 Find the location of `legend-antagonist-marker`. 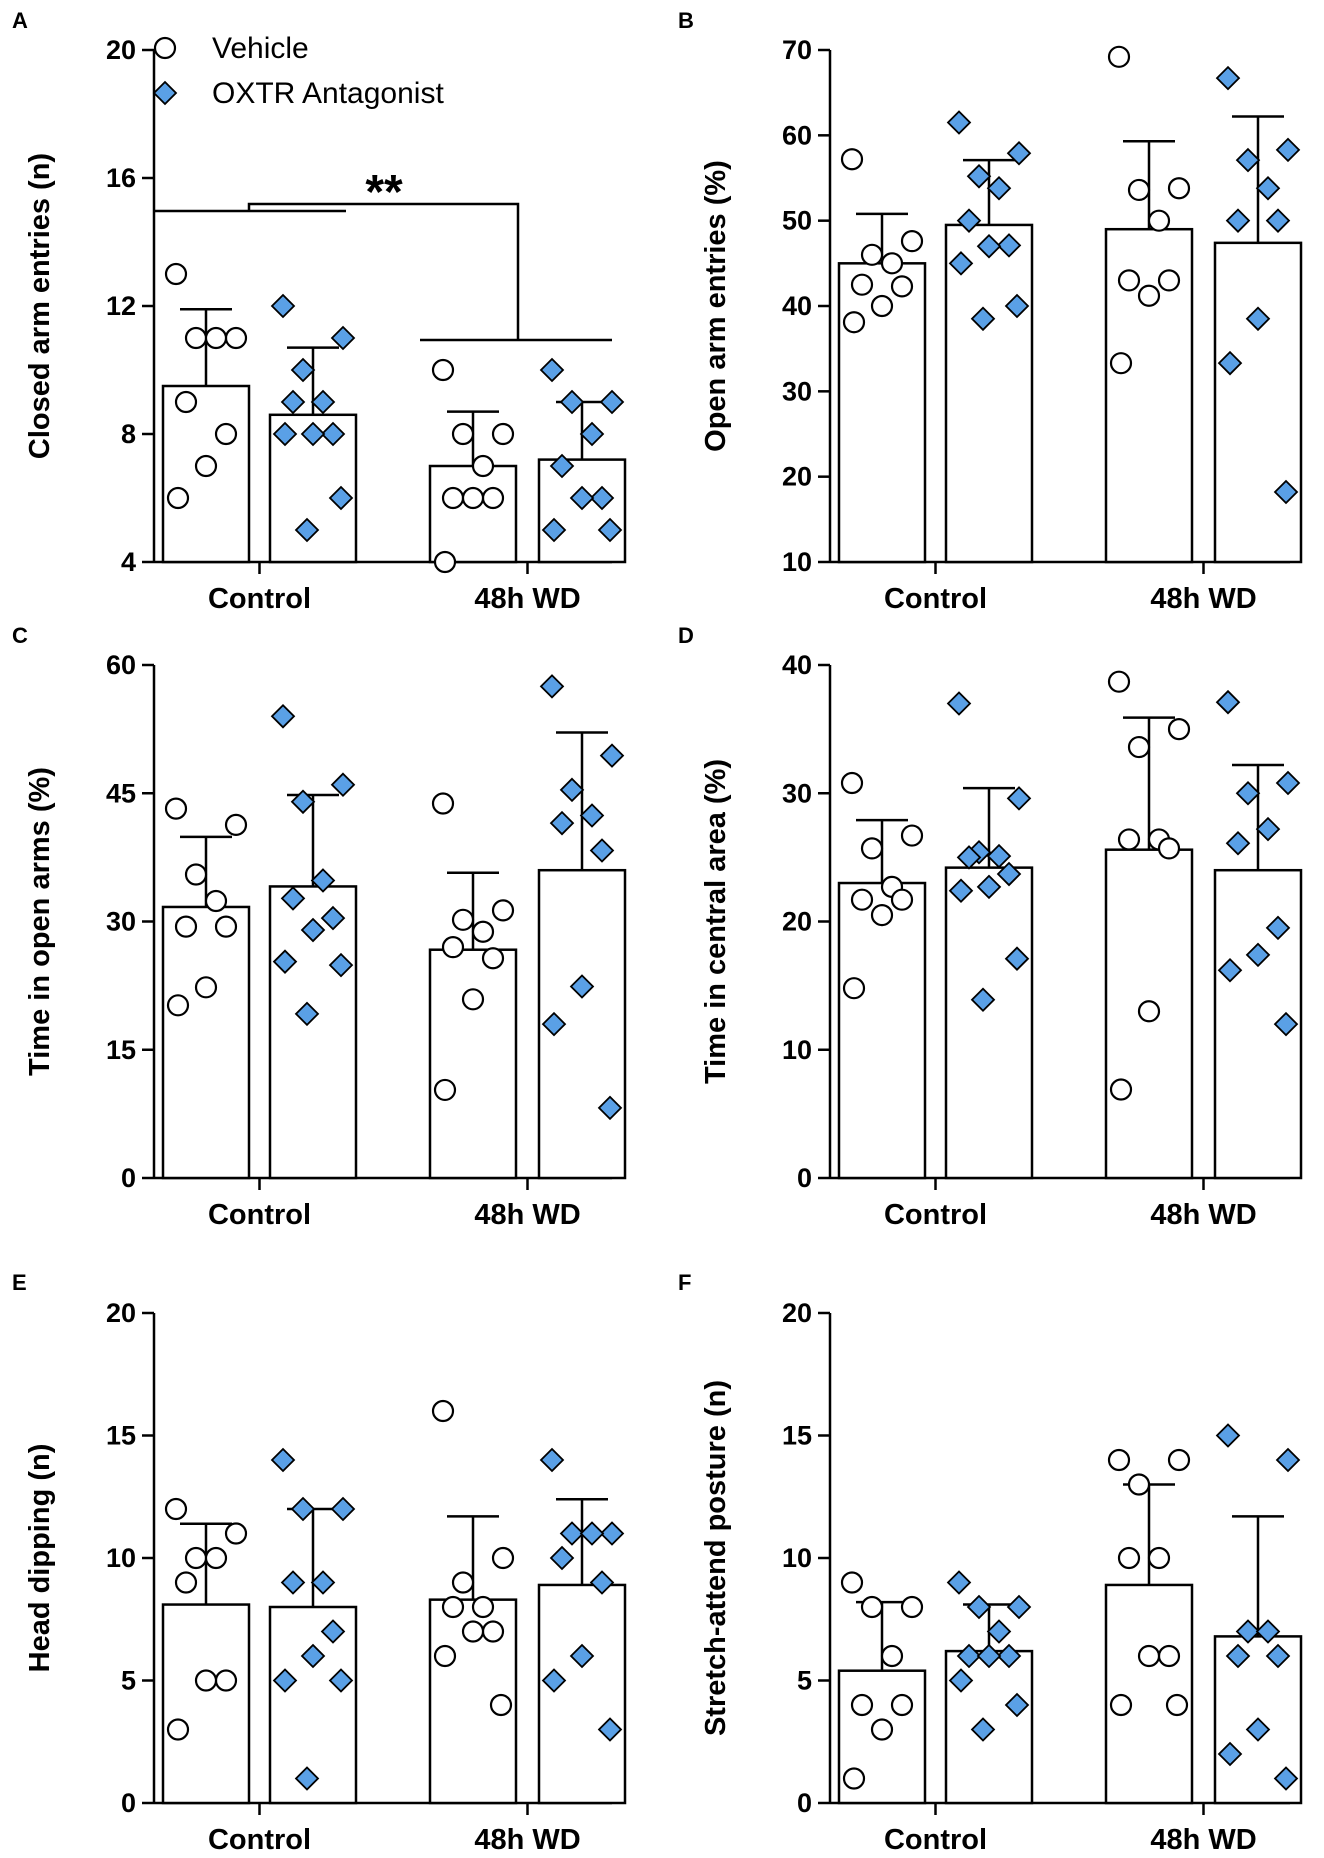

legend-antagonist-marker is located at coordinates (165, 93).